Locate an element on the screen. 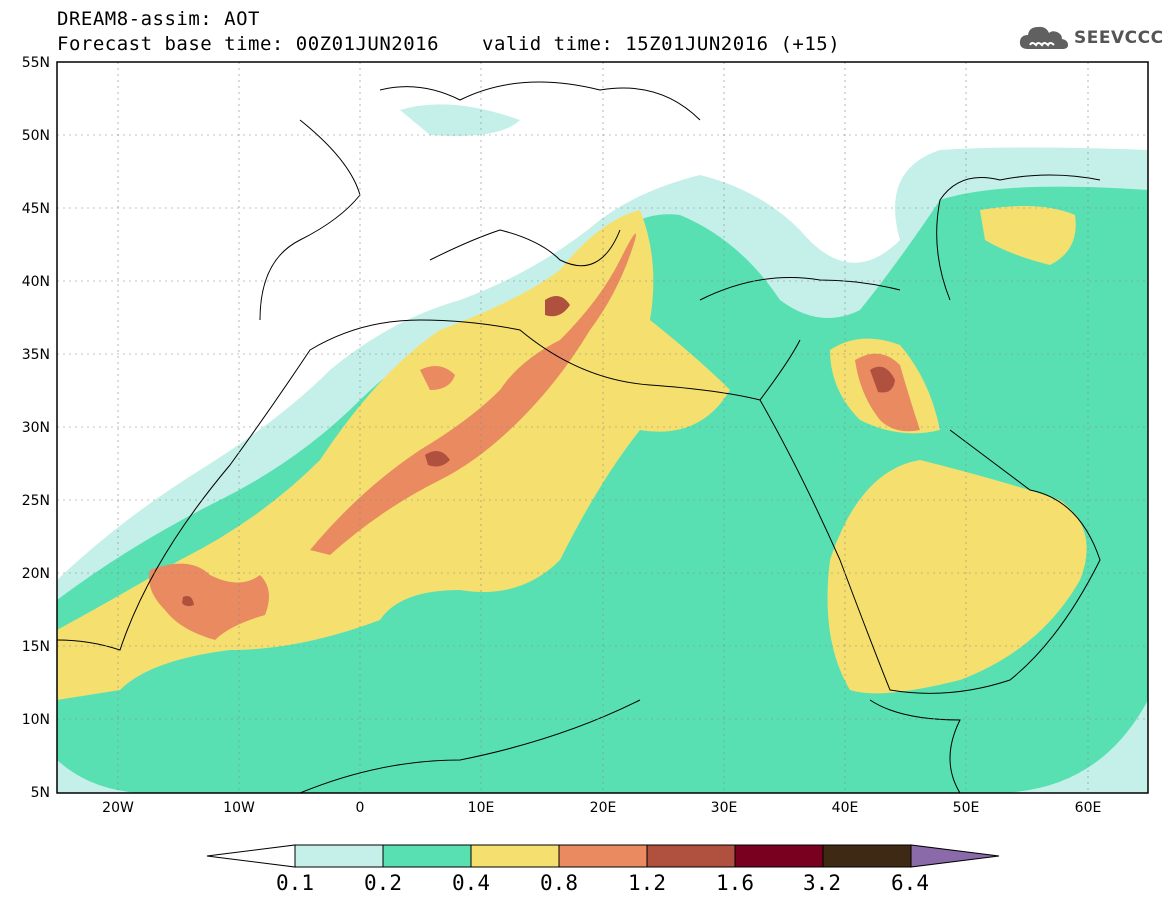 This screenshot has width=1165, height=905. colorbar-arrow-high is located at coordinates (955, 856).